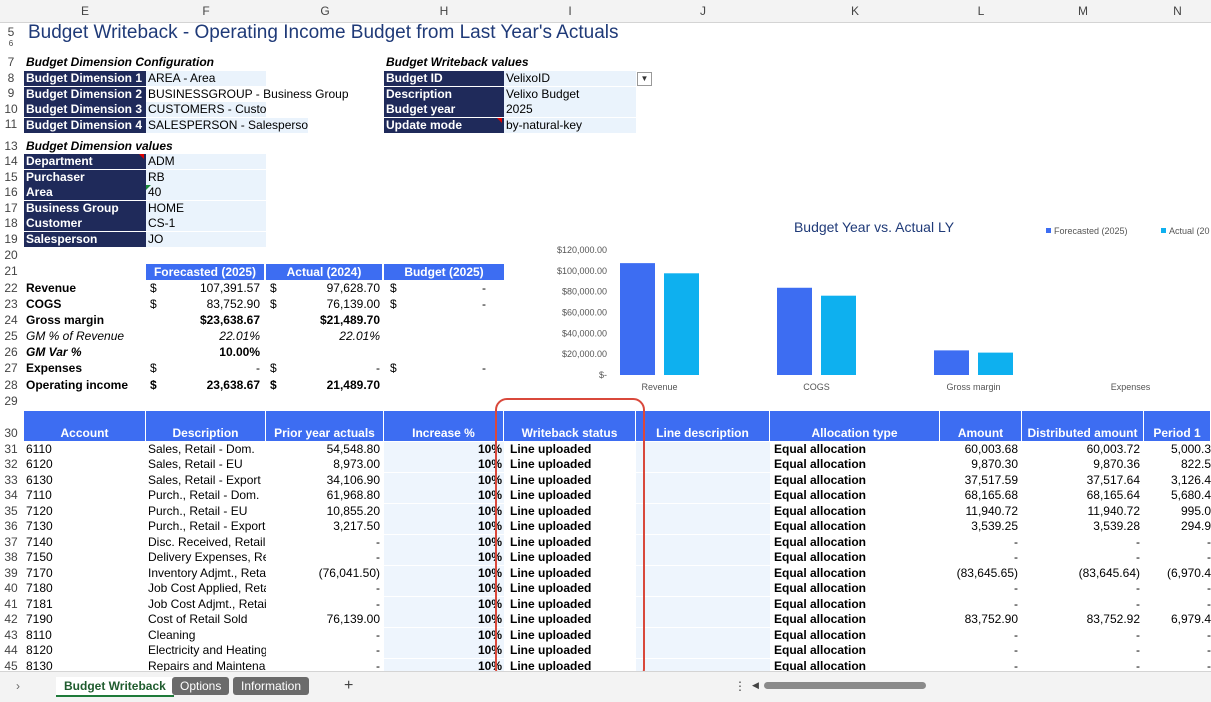 This screenshot has height=702, width=1211. I want to click on row-number: 41, so click(11, 604).